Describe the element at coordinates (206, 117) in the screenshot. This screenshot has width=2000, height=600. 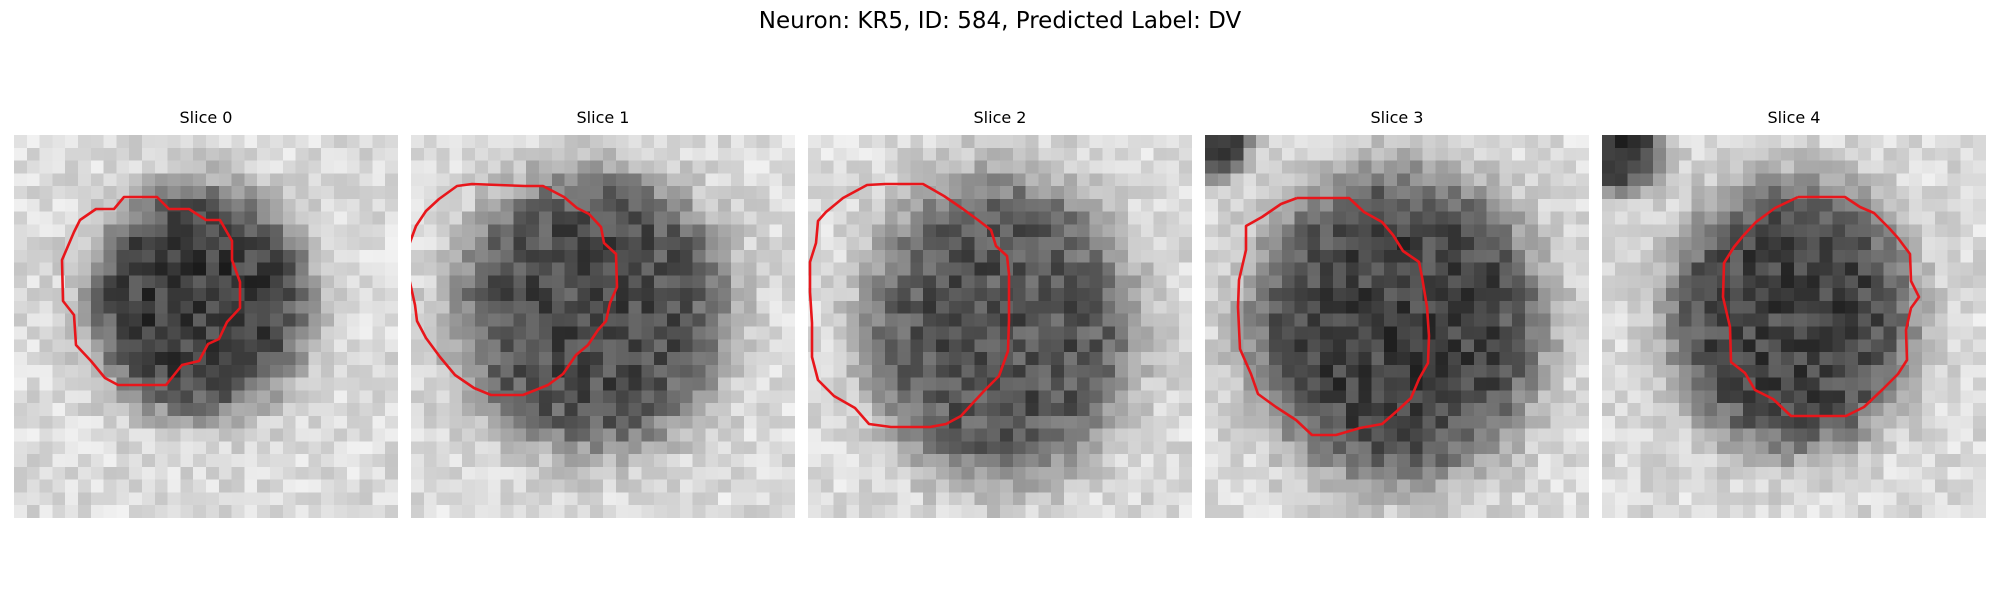
I see `slice-title-0: Slice 0` at that location.